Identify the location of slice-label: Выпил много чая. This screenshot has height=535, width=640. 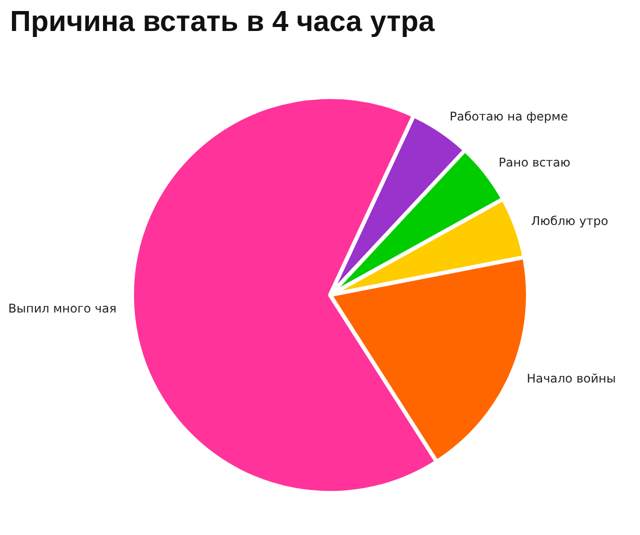
(62, 308).